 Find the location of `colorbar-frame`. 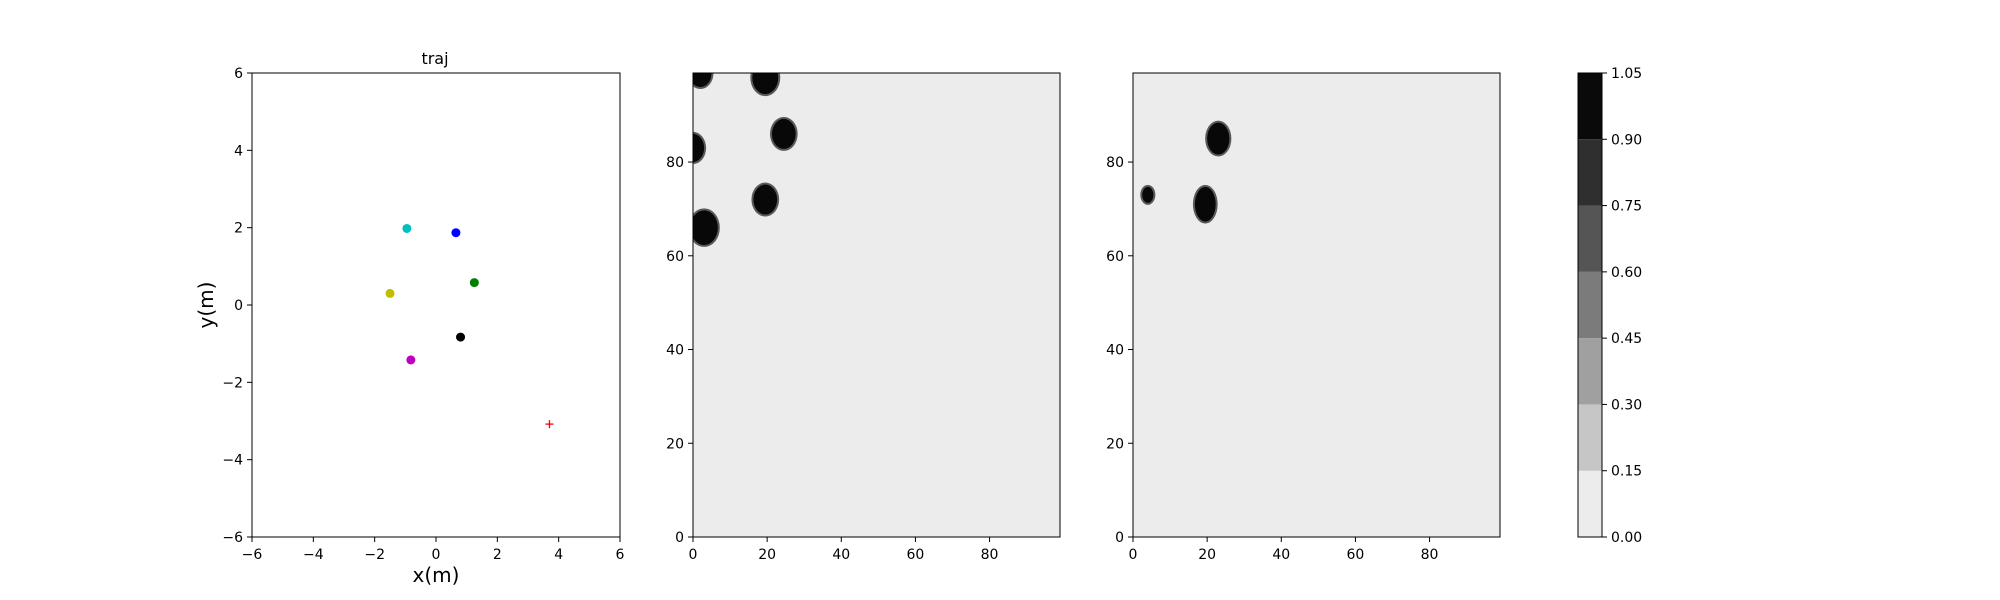

colorbar-frame is located at coordinates (1590, 305).